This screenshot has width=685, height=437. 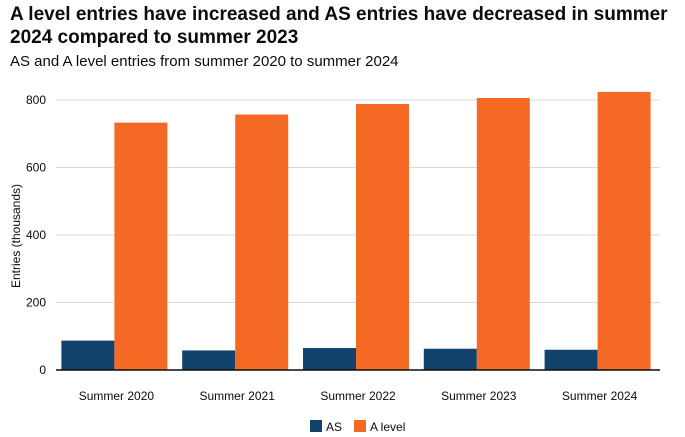 I want to click on y-tick-label: 200, so click(x=36, y=303).